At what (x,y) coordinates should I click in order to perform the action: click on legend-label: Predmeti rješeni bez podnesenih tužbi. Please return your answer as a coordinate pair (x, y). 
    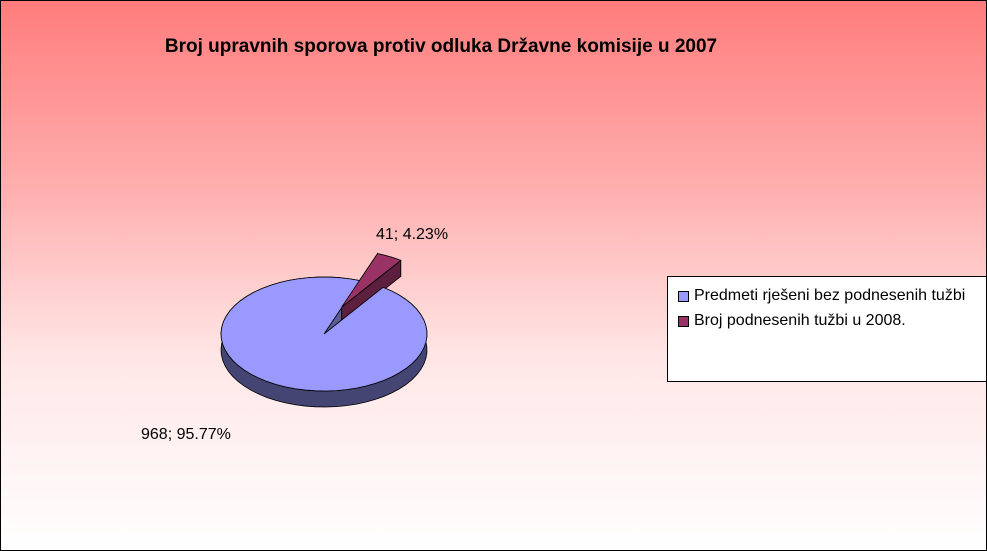
    Looking at the image, I should click on (830, 295).